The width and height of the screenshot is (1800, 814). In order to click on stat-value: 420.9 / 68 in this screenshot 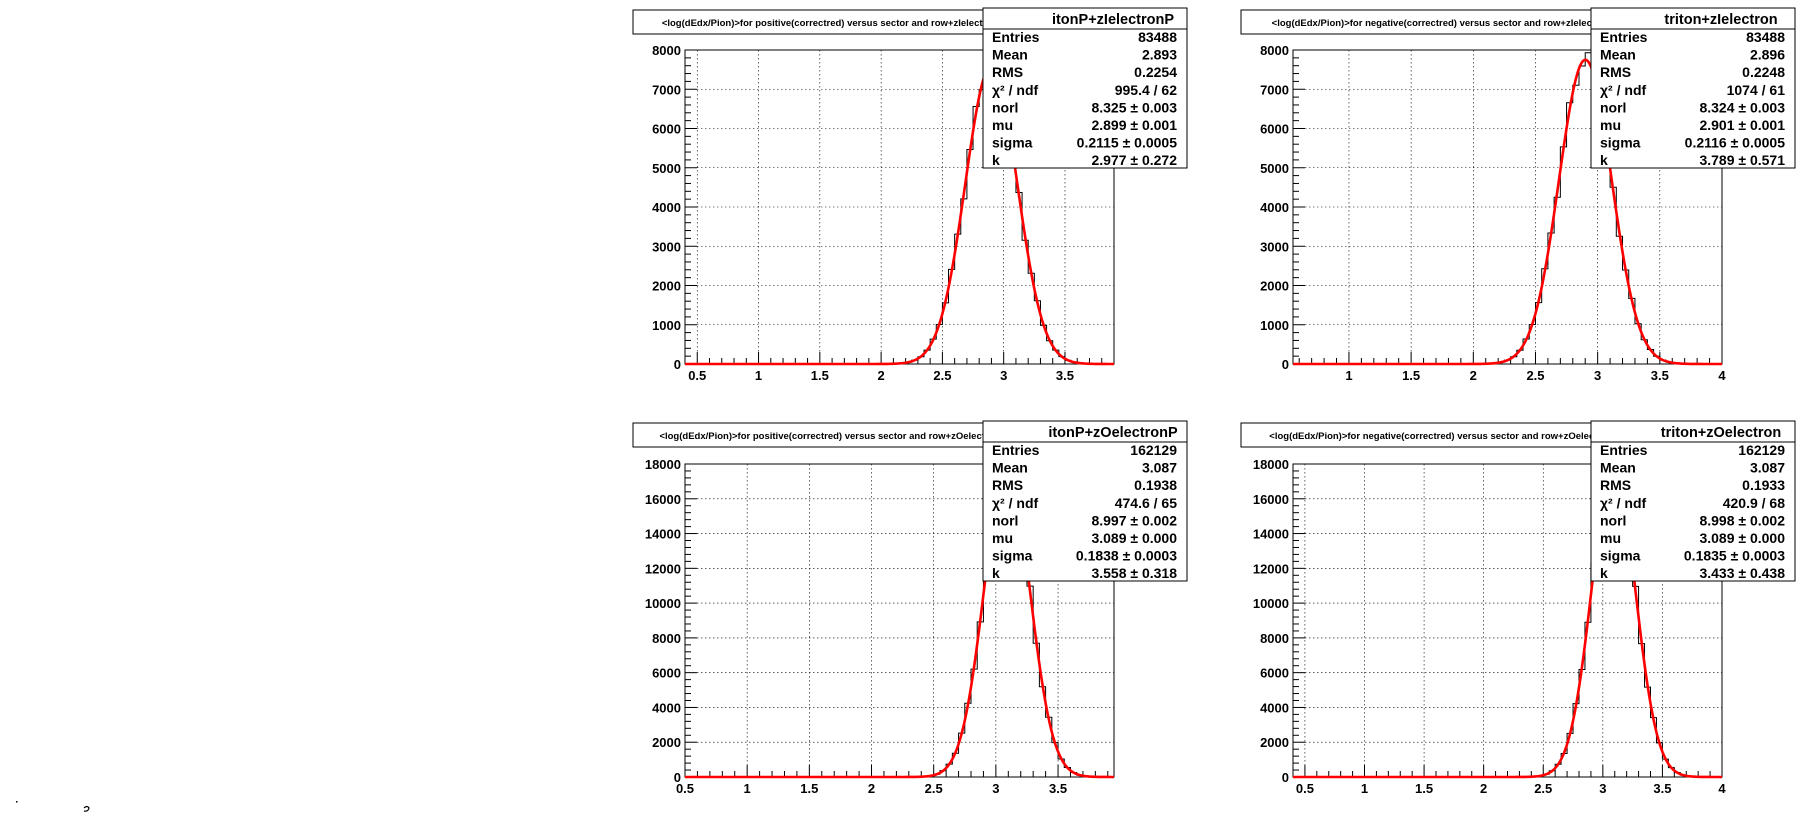, I will do `click(1754, 503)`.